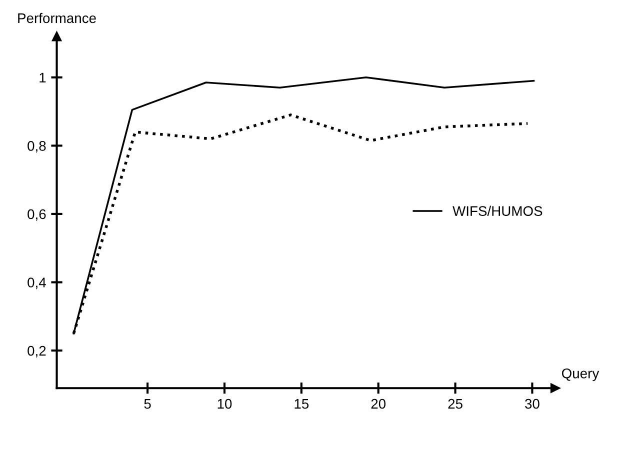 The height and width of the screenshot is (455, 617). I want to click on x-tick-label: 30, so click(532, 403).